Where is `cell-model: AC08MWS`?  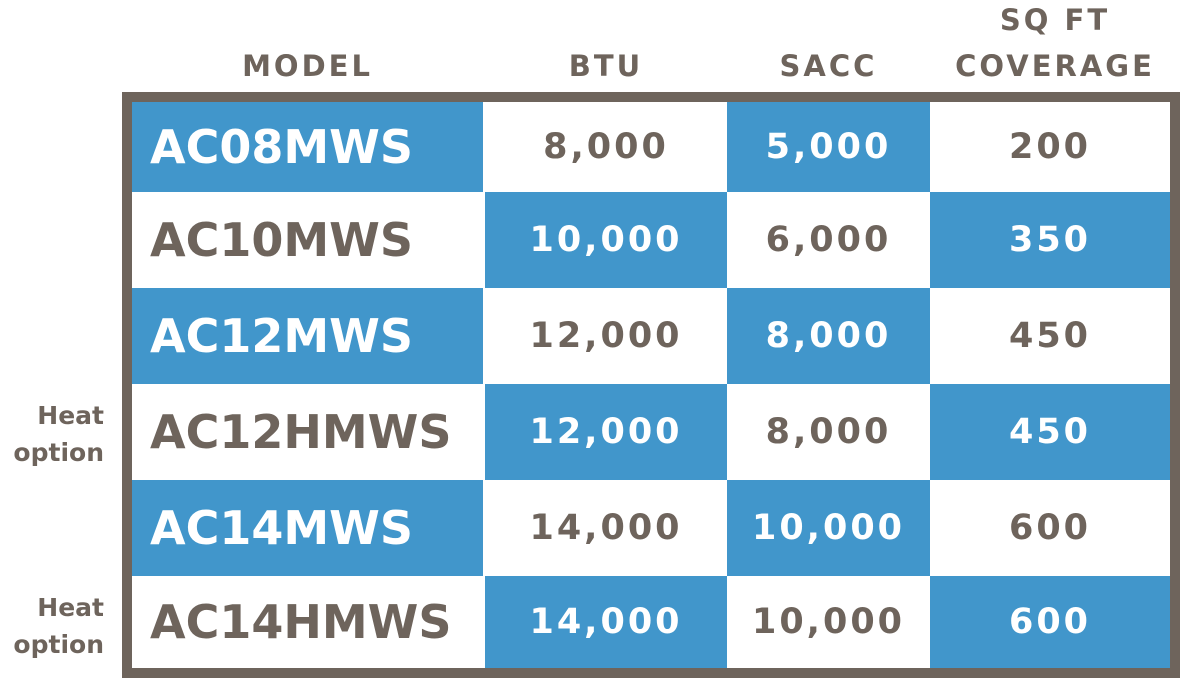
cell-model: AC08MWS is located at coordinates (307, 147).